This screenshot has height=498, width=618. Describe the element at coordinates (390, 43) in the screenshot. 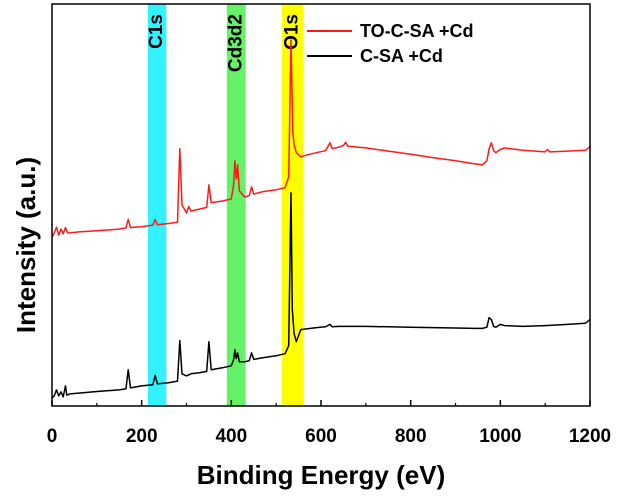

I see `legend: TO-C-SA +Cd C-SA +Cd` at that location.